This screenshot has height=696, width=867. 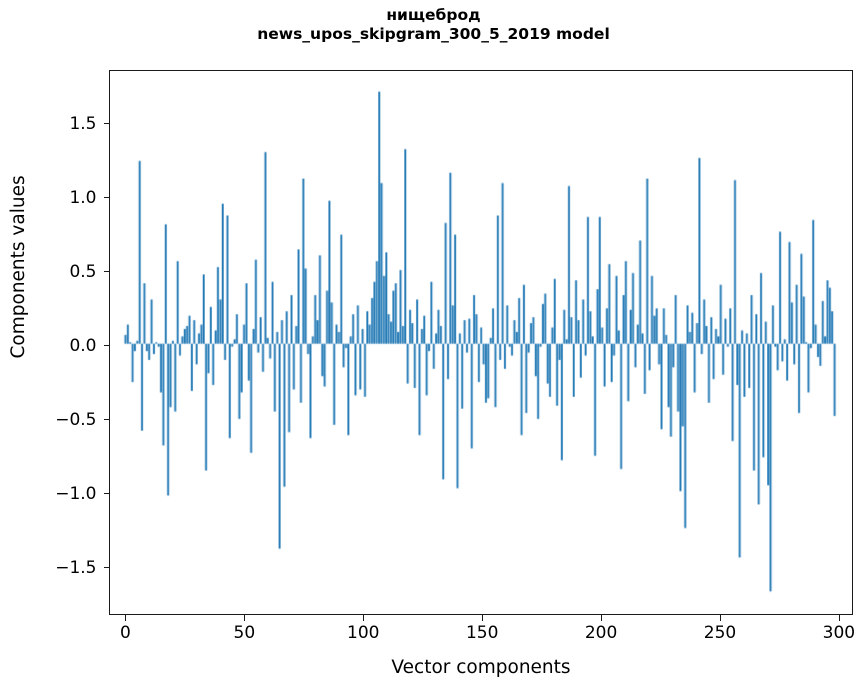 What do you see at coordinates (601, 633) in the screenshot?
I see `x-axis-tick-label: 200` at bounding box center [601, 633].